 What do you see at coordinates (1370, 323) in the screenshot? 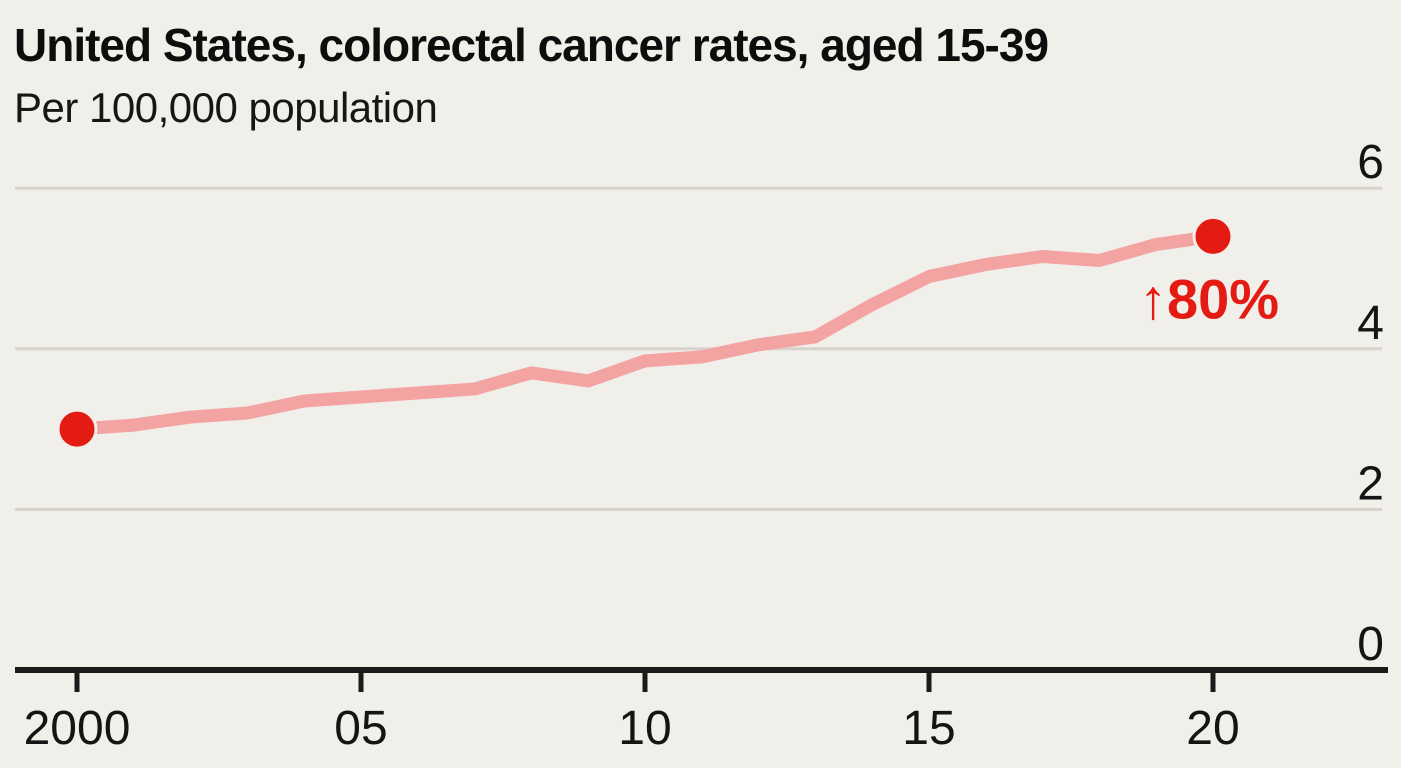
I see `y-axis-label-4: 4` at bounding box center [1370, 323].